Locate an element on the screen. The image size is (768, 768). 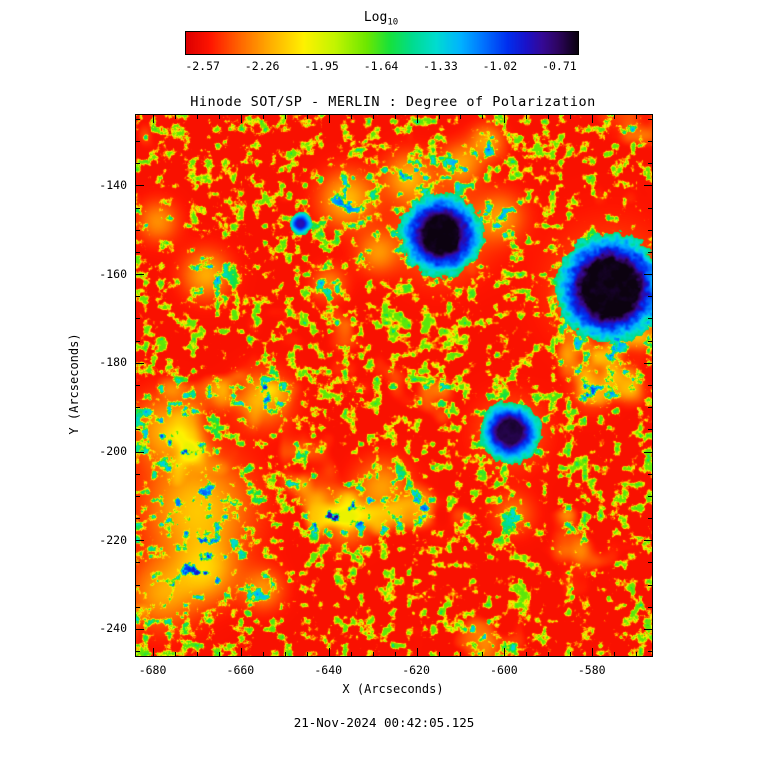
x-tick-label: -580 is located at coordinates (591, 670).